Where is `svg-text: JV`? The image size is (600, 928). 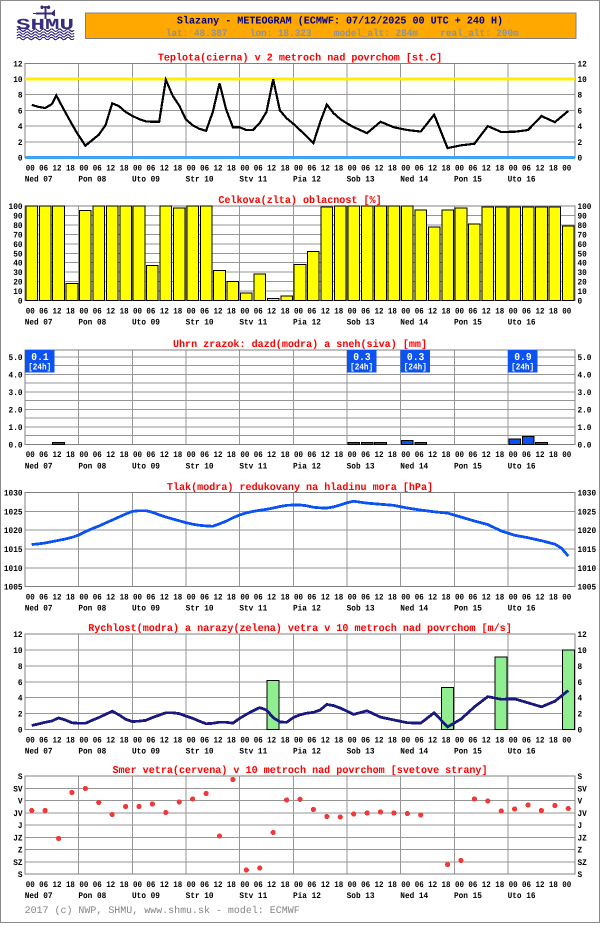 svg-text: JV is located at coordinates (18, 814).